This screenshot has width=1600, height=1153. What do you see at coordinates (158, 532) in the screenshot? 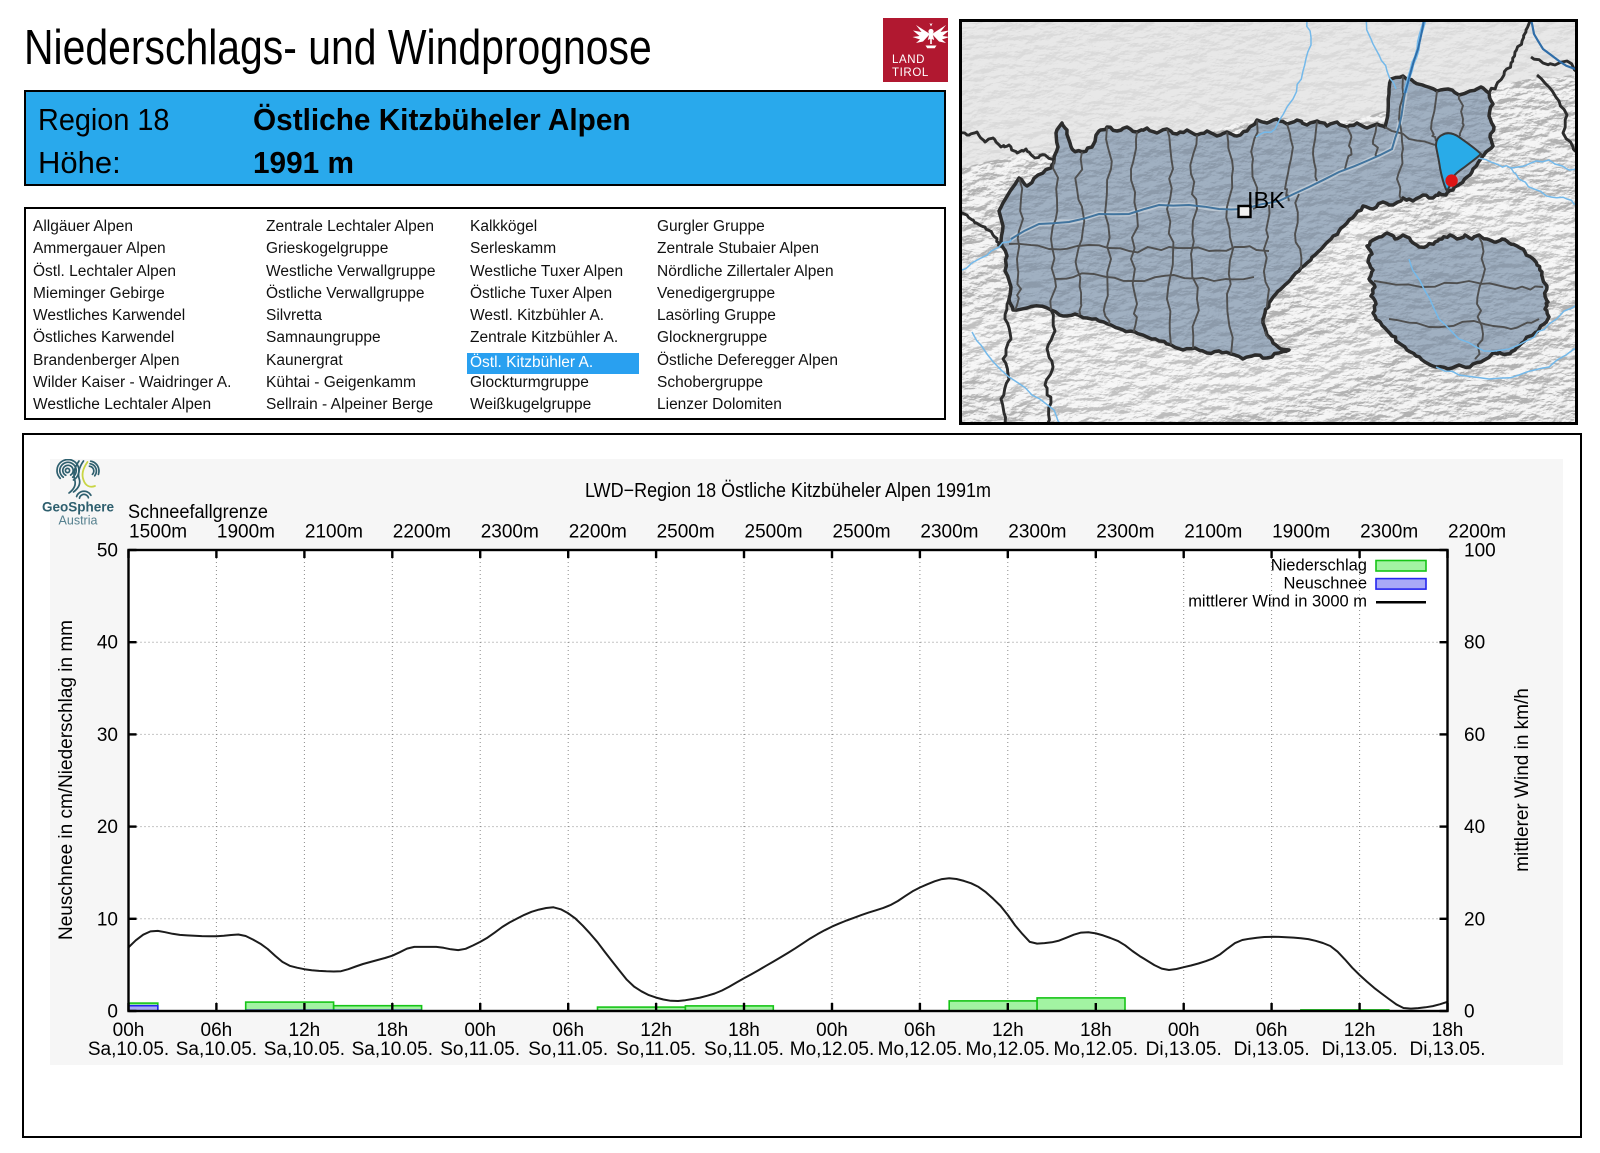
I see `svg-text: 1500m` at bounding box center [158, 532].